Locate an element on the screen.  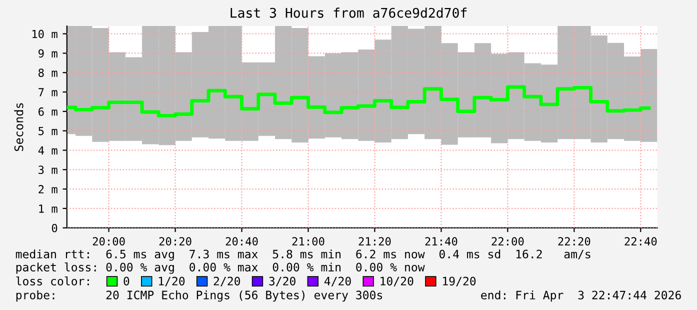
x-tick-label: 21:40 is located at coordinates (441, 241).